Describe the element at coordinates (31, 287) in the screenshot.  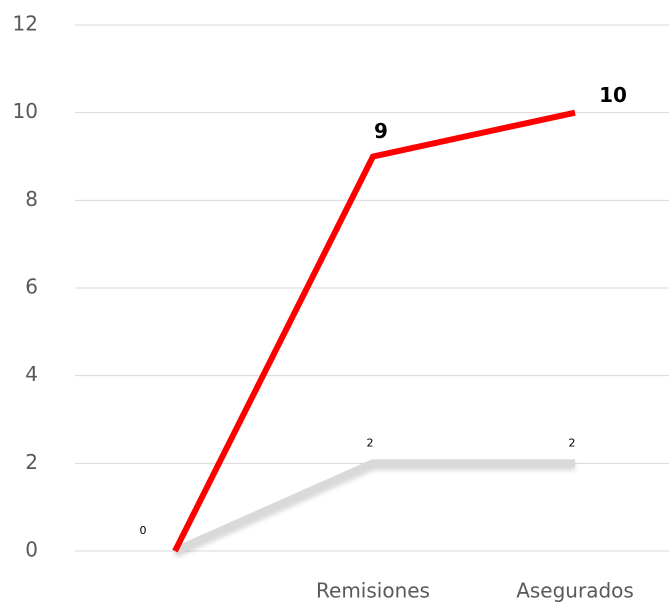
I see `y-tick-label: 6` at that location.